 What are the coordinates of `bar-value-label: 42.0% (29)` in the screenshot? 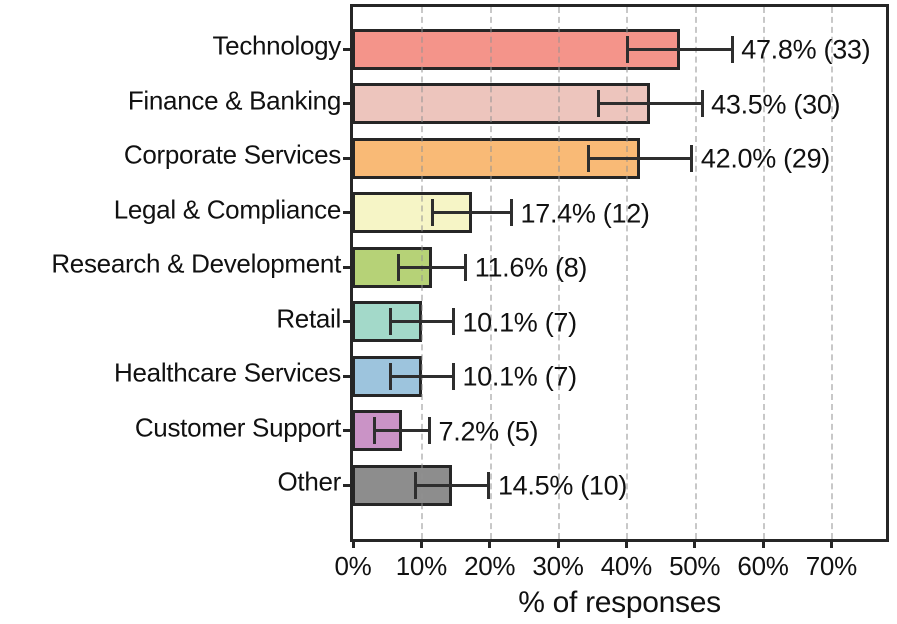 It's located at (765, 158).